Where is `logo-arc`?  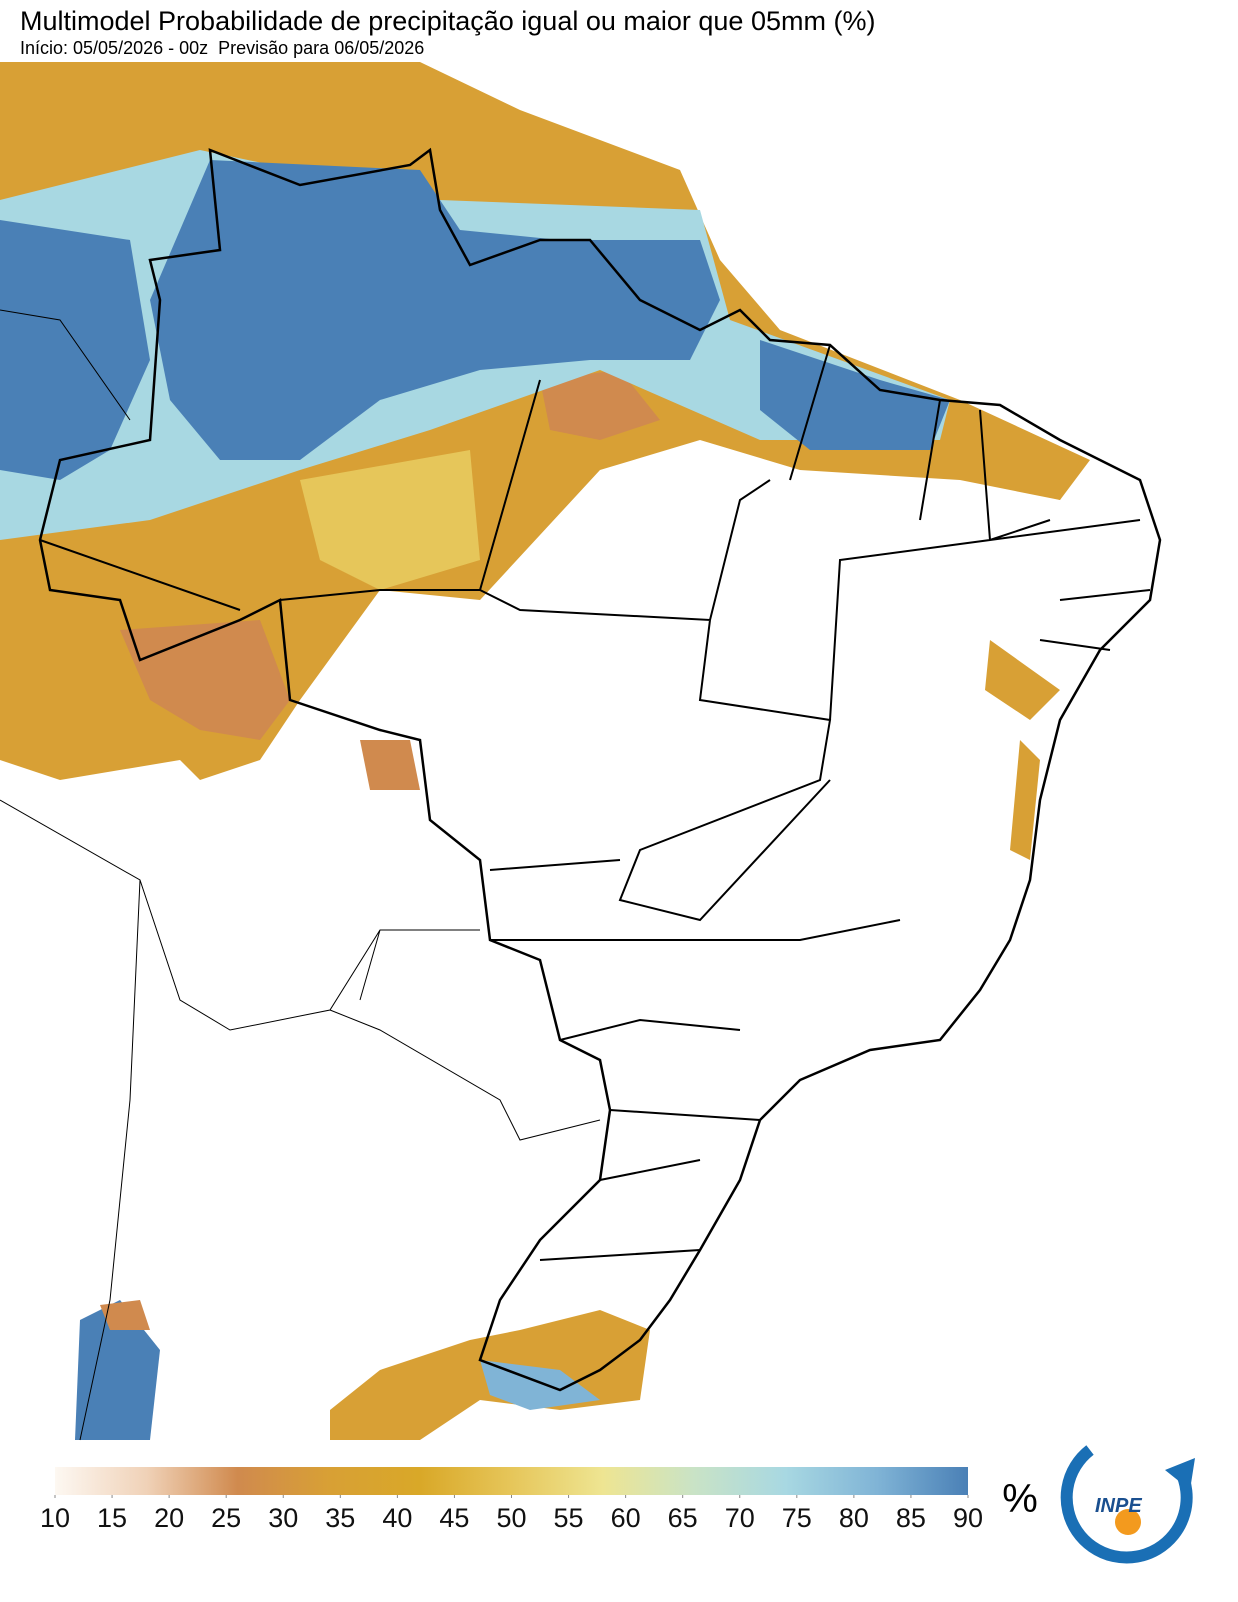 logo-arc is located at coordinates (1126, 1504).